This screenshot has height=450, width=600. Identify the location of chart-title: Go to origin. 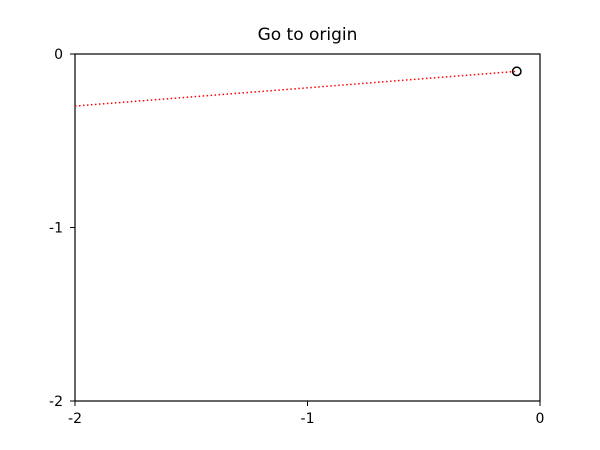
(308, 35).